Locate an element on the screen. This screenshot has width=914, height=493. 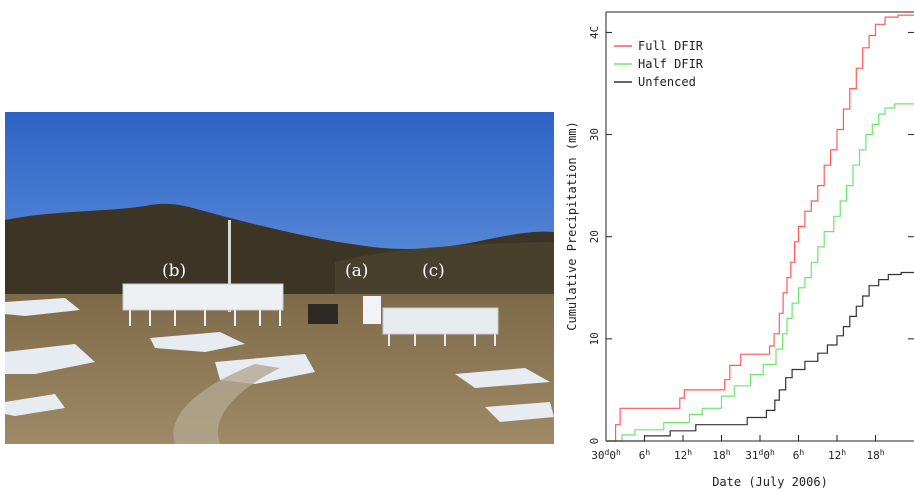
fence-b-legs is located at coordinates (205, 318).